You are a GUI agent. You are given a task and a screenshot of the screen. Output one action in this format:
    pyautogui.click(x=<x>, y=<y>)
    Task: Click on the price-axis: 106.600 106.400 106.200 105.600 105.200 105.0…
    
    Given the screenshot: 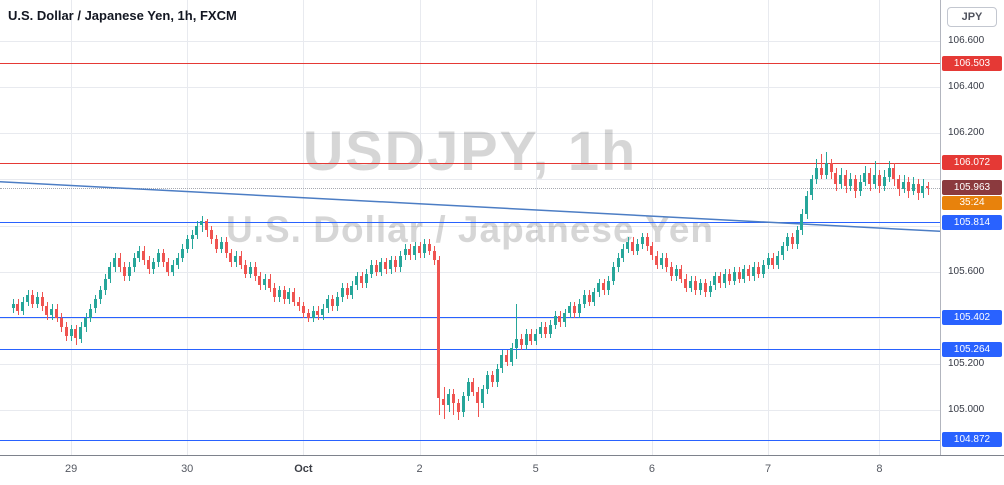 What is the action you would take?
    pyautogui.click(x=972, y=227)
    